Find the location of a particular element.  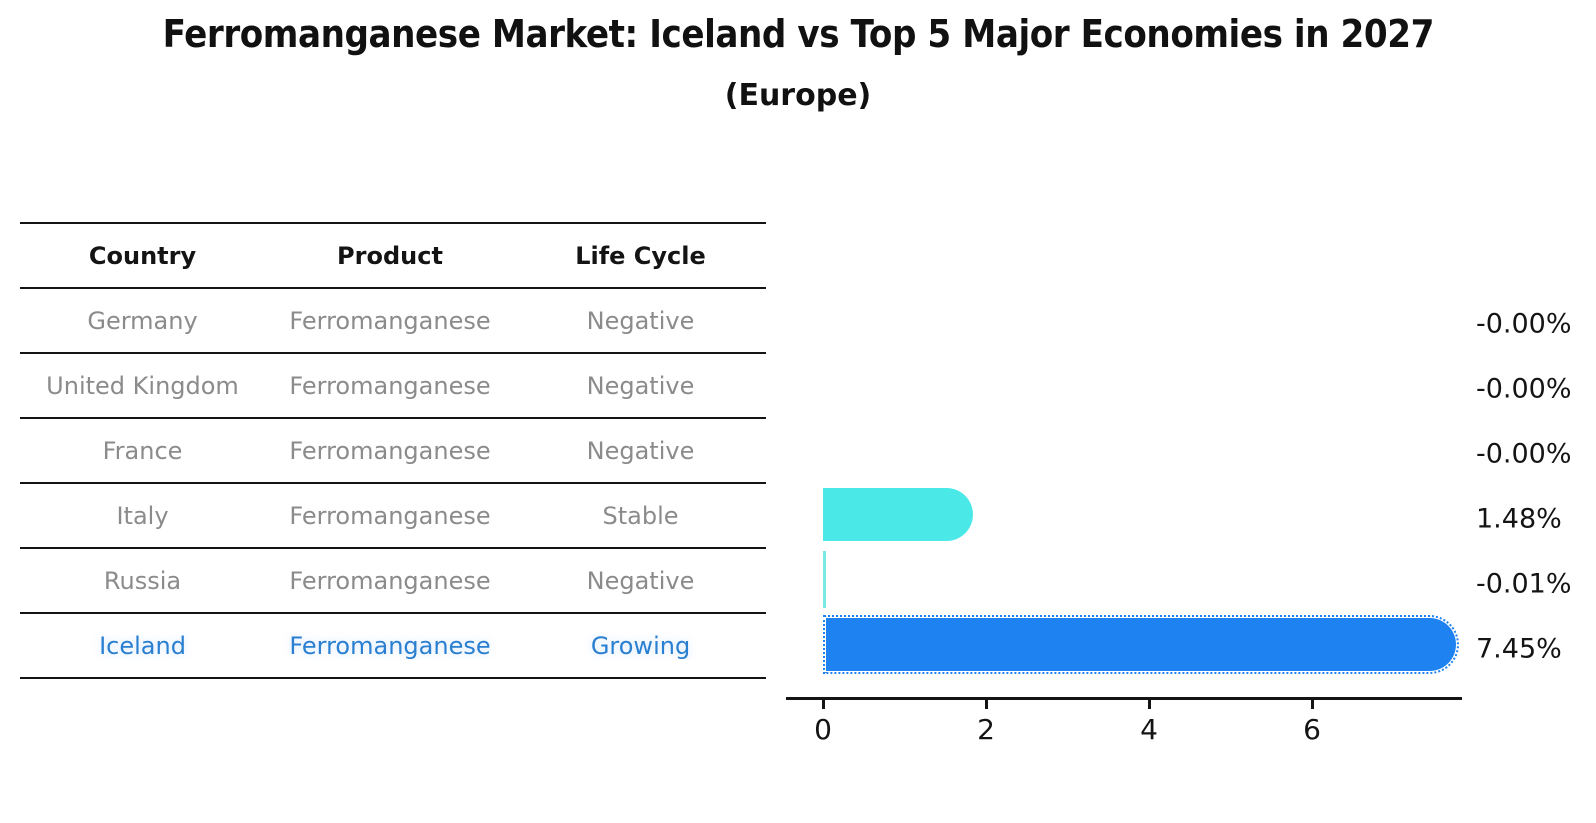

value-label-russia: -0.01% is located at coordinates (1524, 583).